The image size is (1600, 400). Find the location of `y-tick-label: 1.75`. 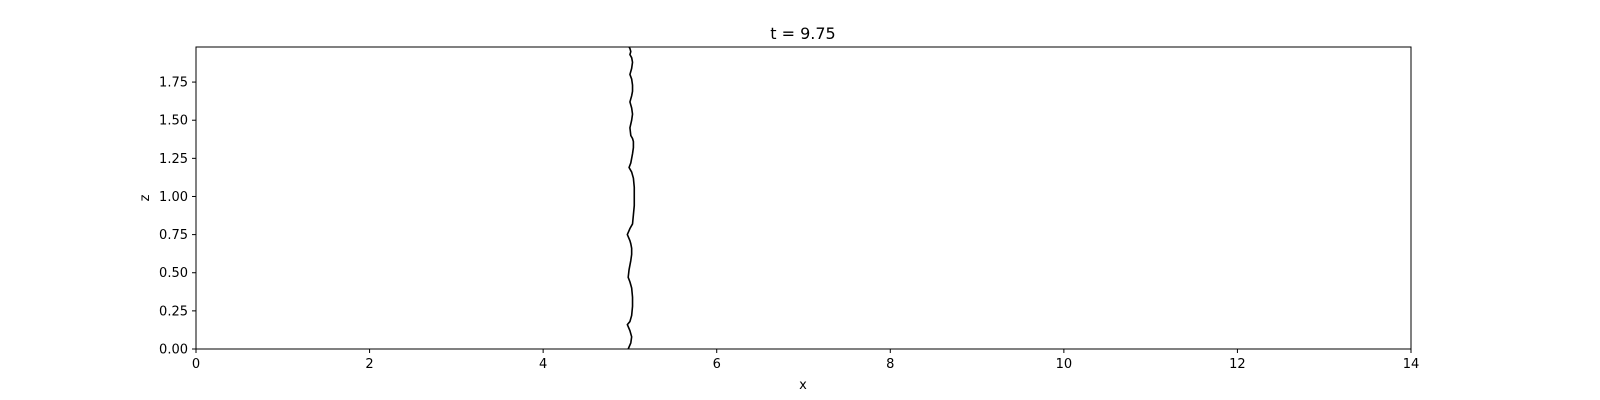

y-tick-label: 1.75 is located at coordinates (173, 83).